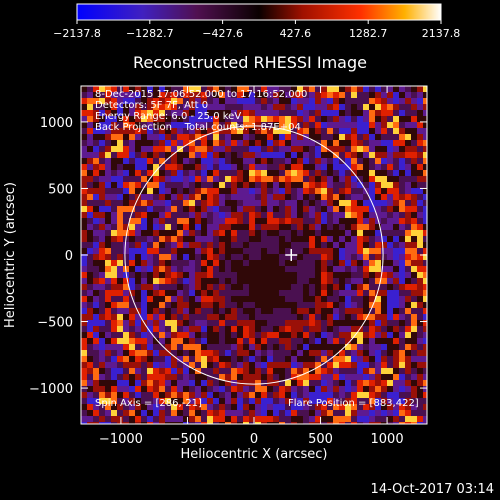 The height and width of the screenshot is (500, 500). I want to click on colorbar-gradient, so click(259, 12).